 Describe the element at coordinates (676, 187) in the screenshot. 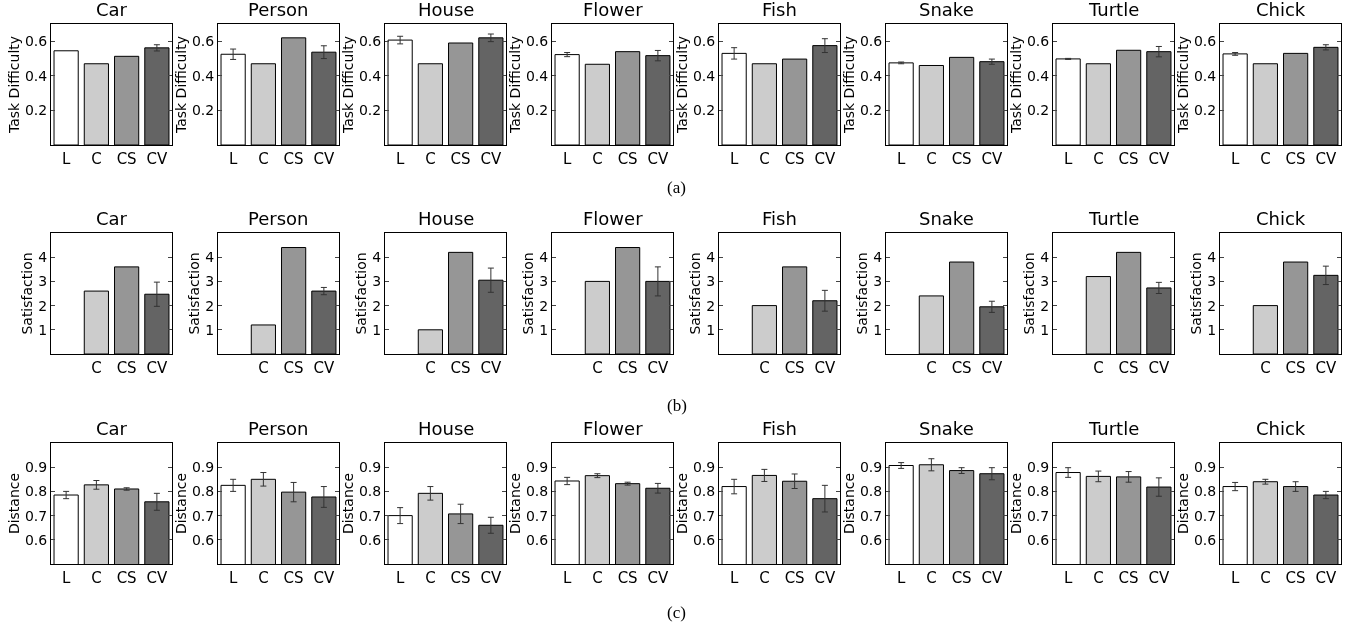

I see `text: (a)` at that location.